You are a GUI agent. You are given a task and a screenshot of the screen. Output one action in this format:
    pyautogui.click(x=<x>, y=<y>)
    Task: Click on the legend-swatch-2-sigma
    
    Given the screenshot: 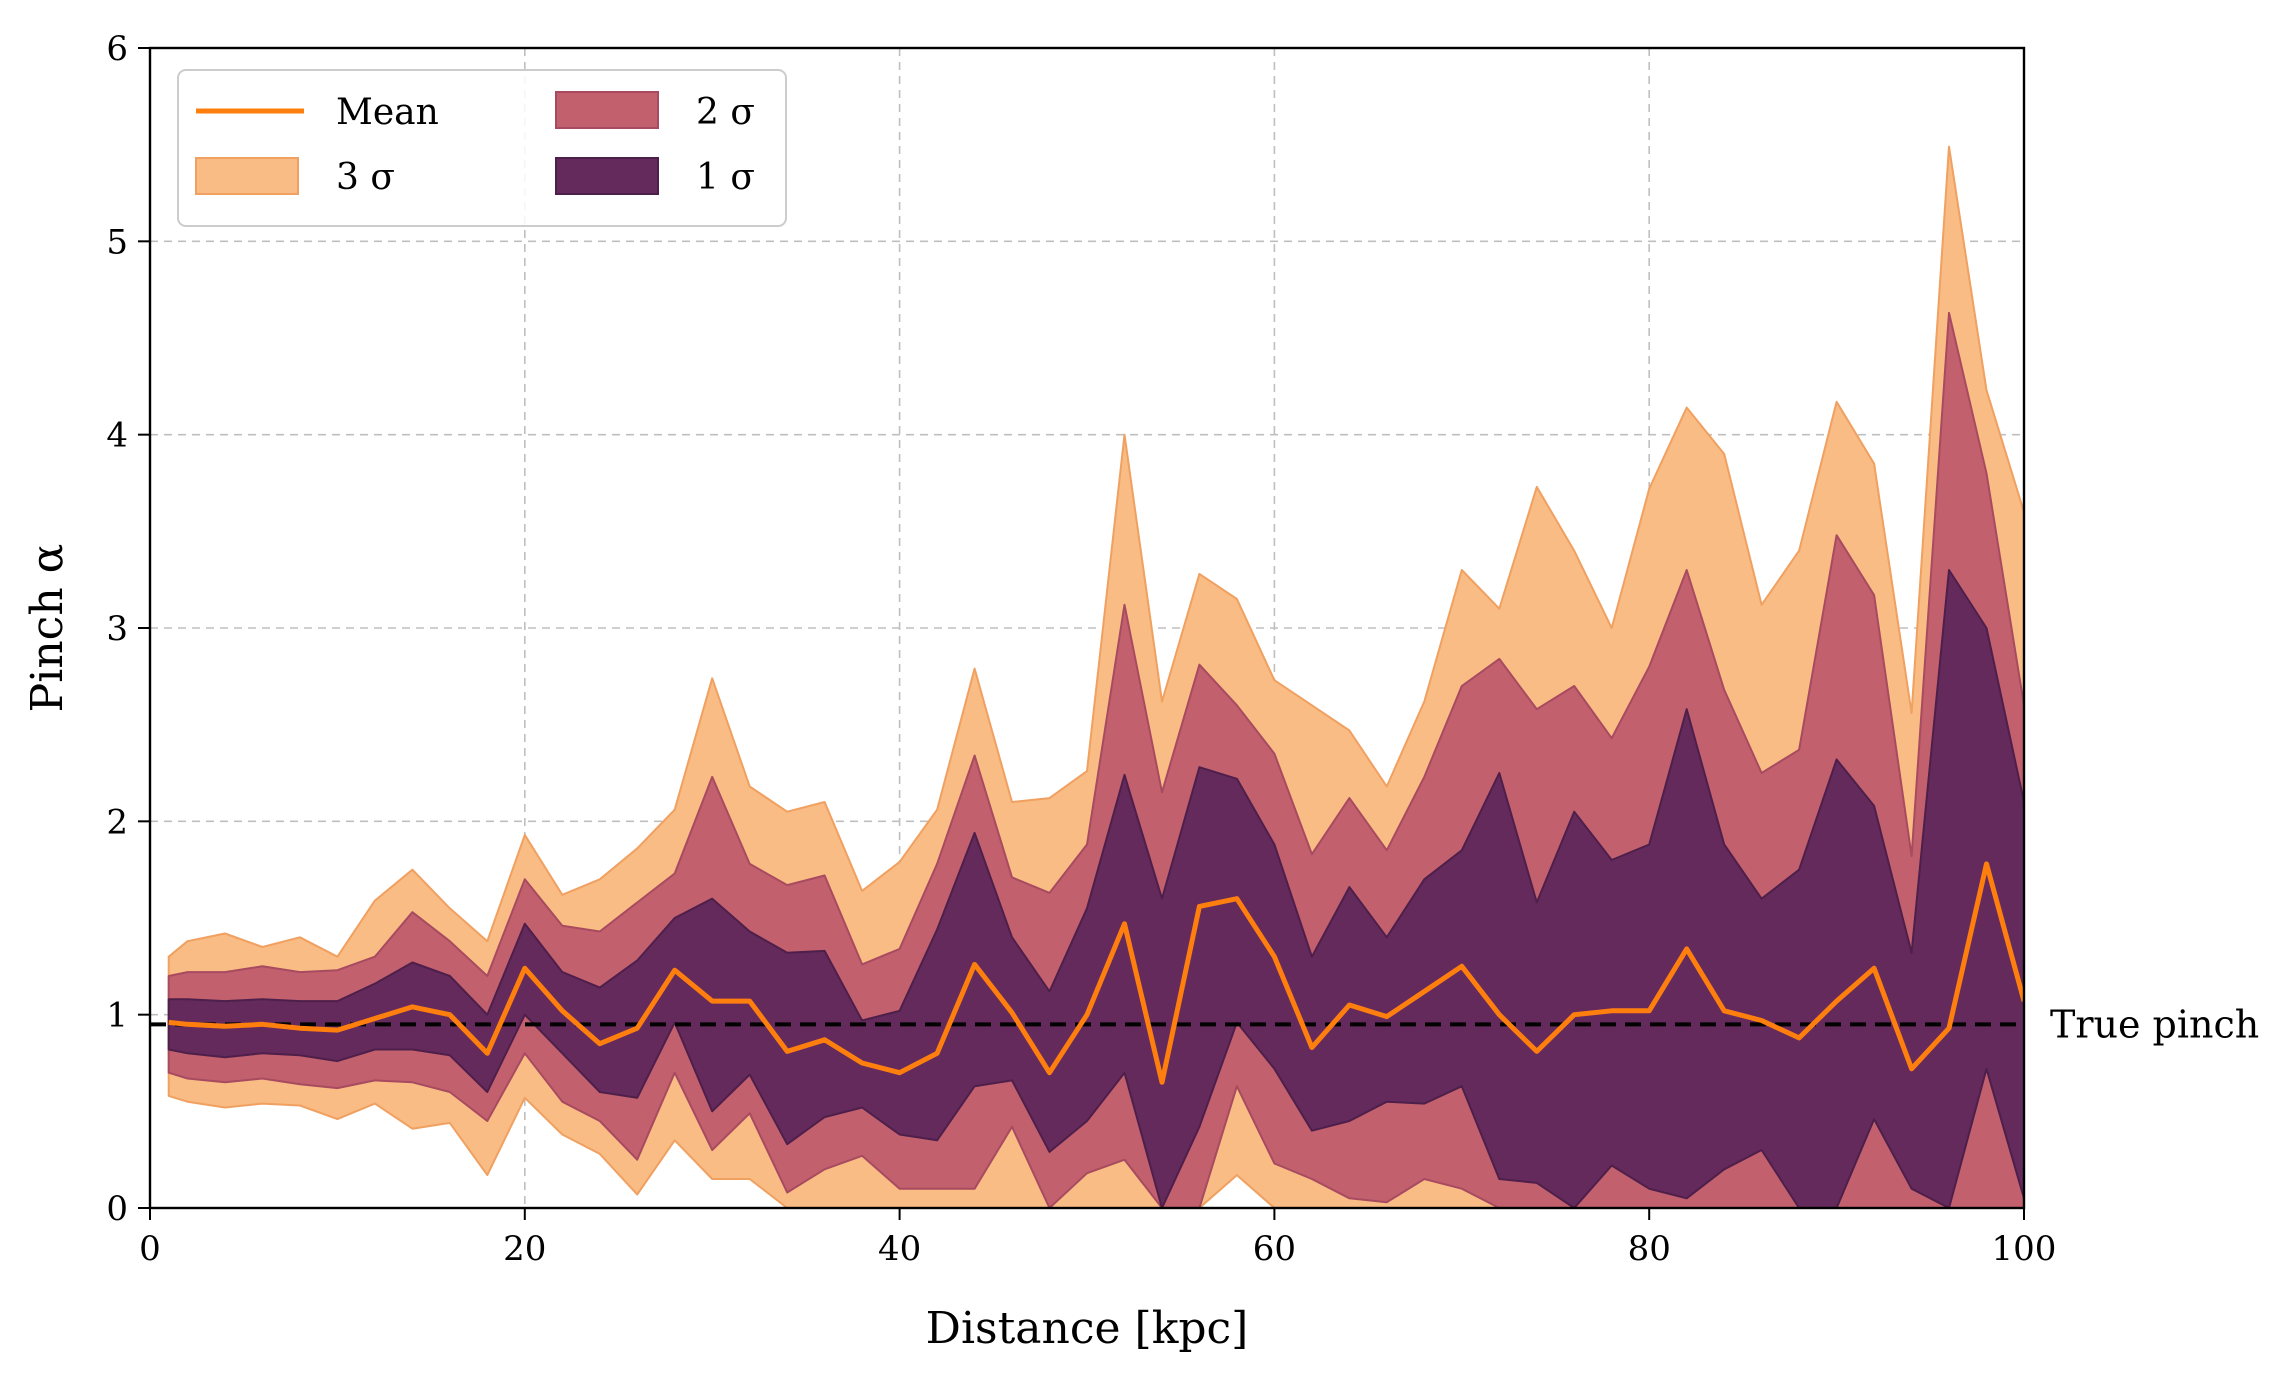 What is the action you would take?
    pyautogui.click(x=607, y=110)
    